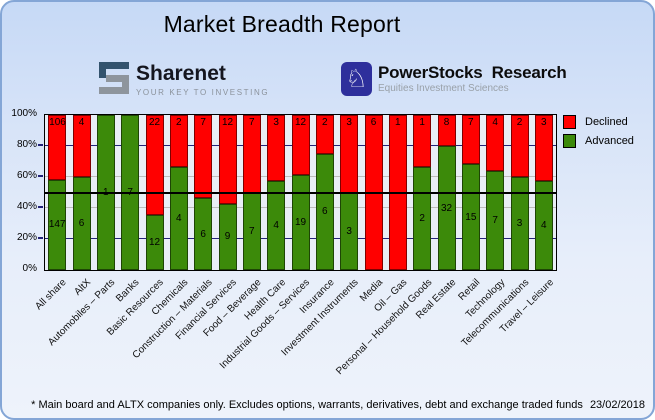  I want to click on advanced-count-label: 9, so click(227, 237).